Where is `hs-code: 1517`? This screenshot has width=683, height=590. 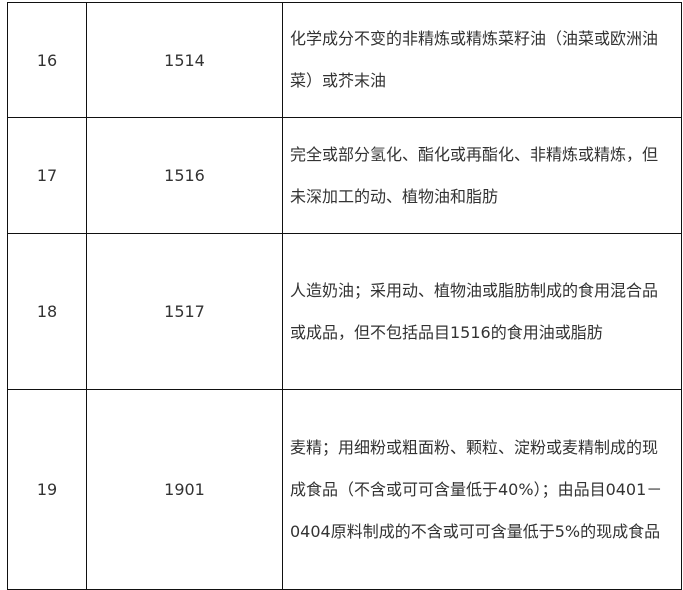
hs-code: 1517 is located at coordinates (184, 311).